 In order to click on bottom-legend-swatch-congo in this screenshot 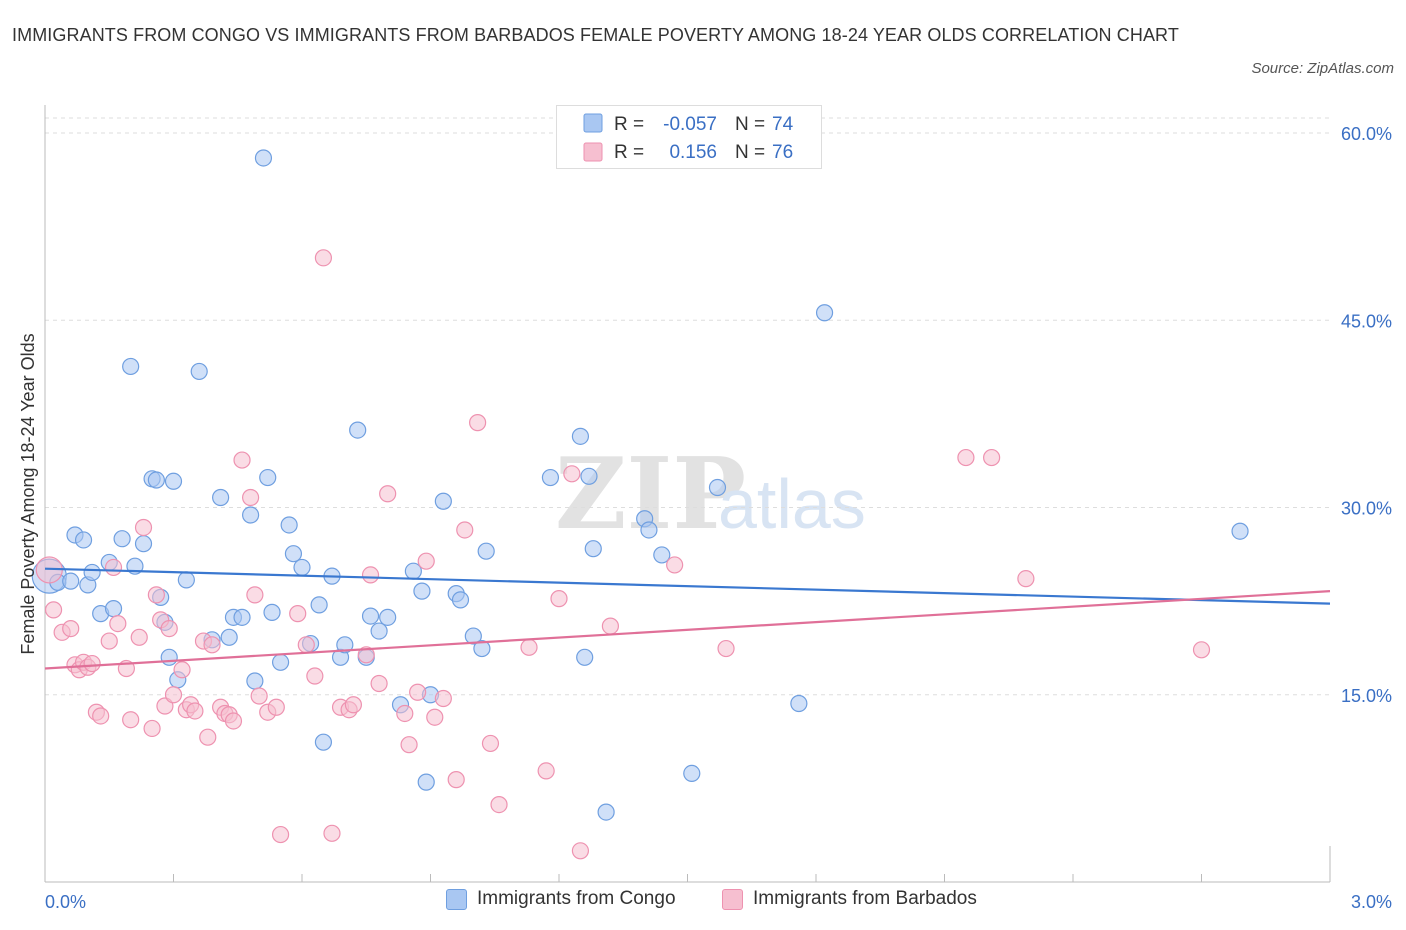, I will do `click(456, 899)`.